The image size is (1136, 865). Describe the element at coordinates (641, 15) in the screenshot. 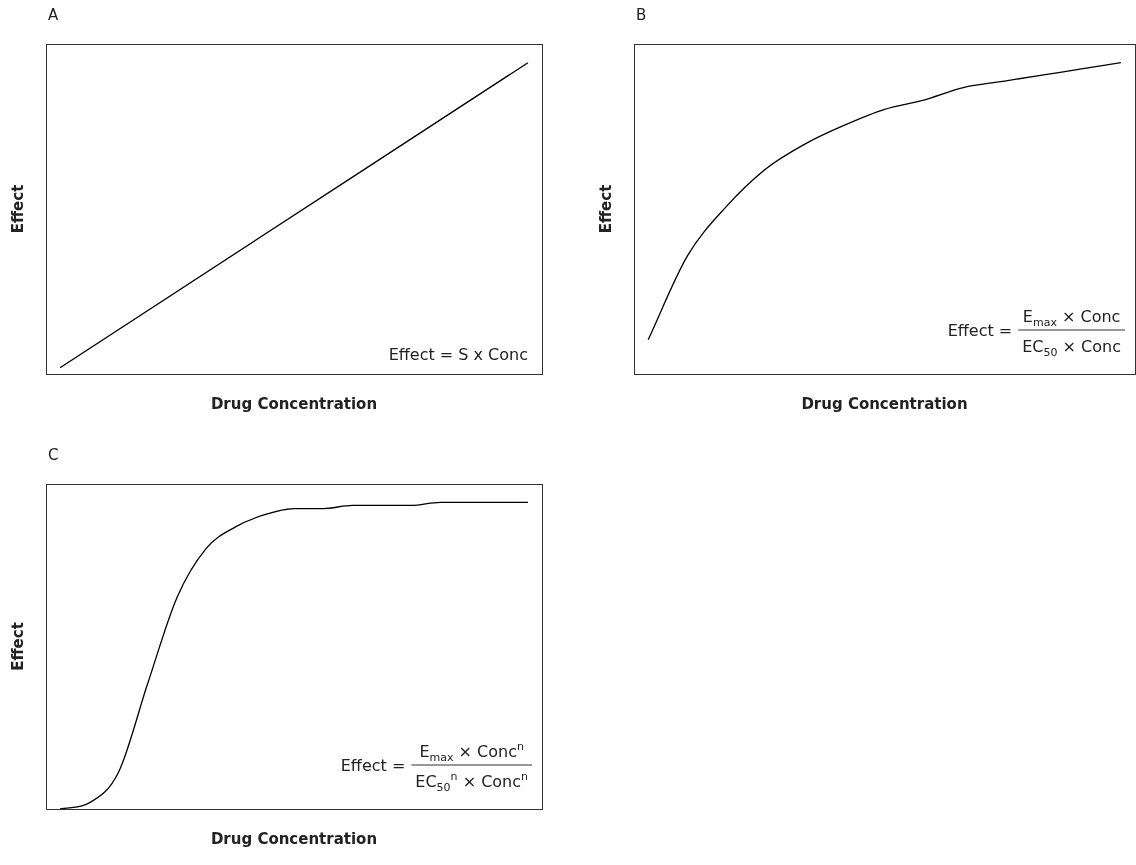

I see `chart-title: B` at that location.